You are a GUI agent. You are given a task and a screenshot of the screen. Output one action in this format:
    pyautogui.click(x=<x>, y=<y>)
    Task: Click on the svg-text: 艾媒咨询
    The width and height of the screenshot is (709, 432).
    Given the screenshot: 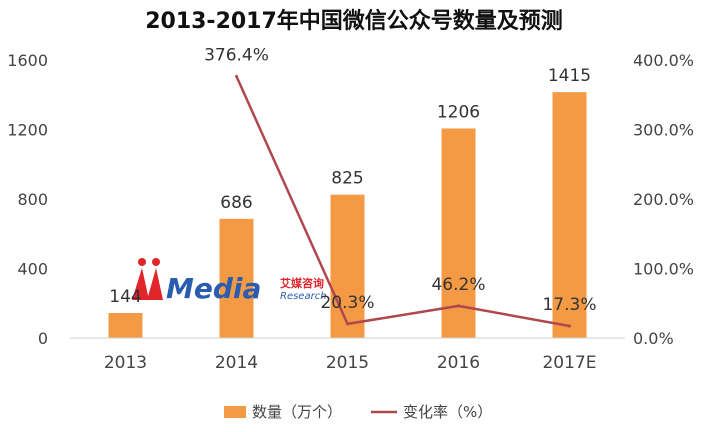 What is the action you would take?
    pyautogui.click(x=302, y=283)
    